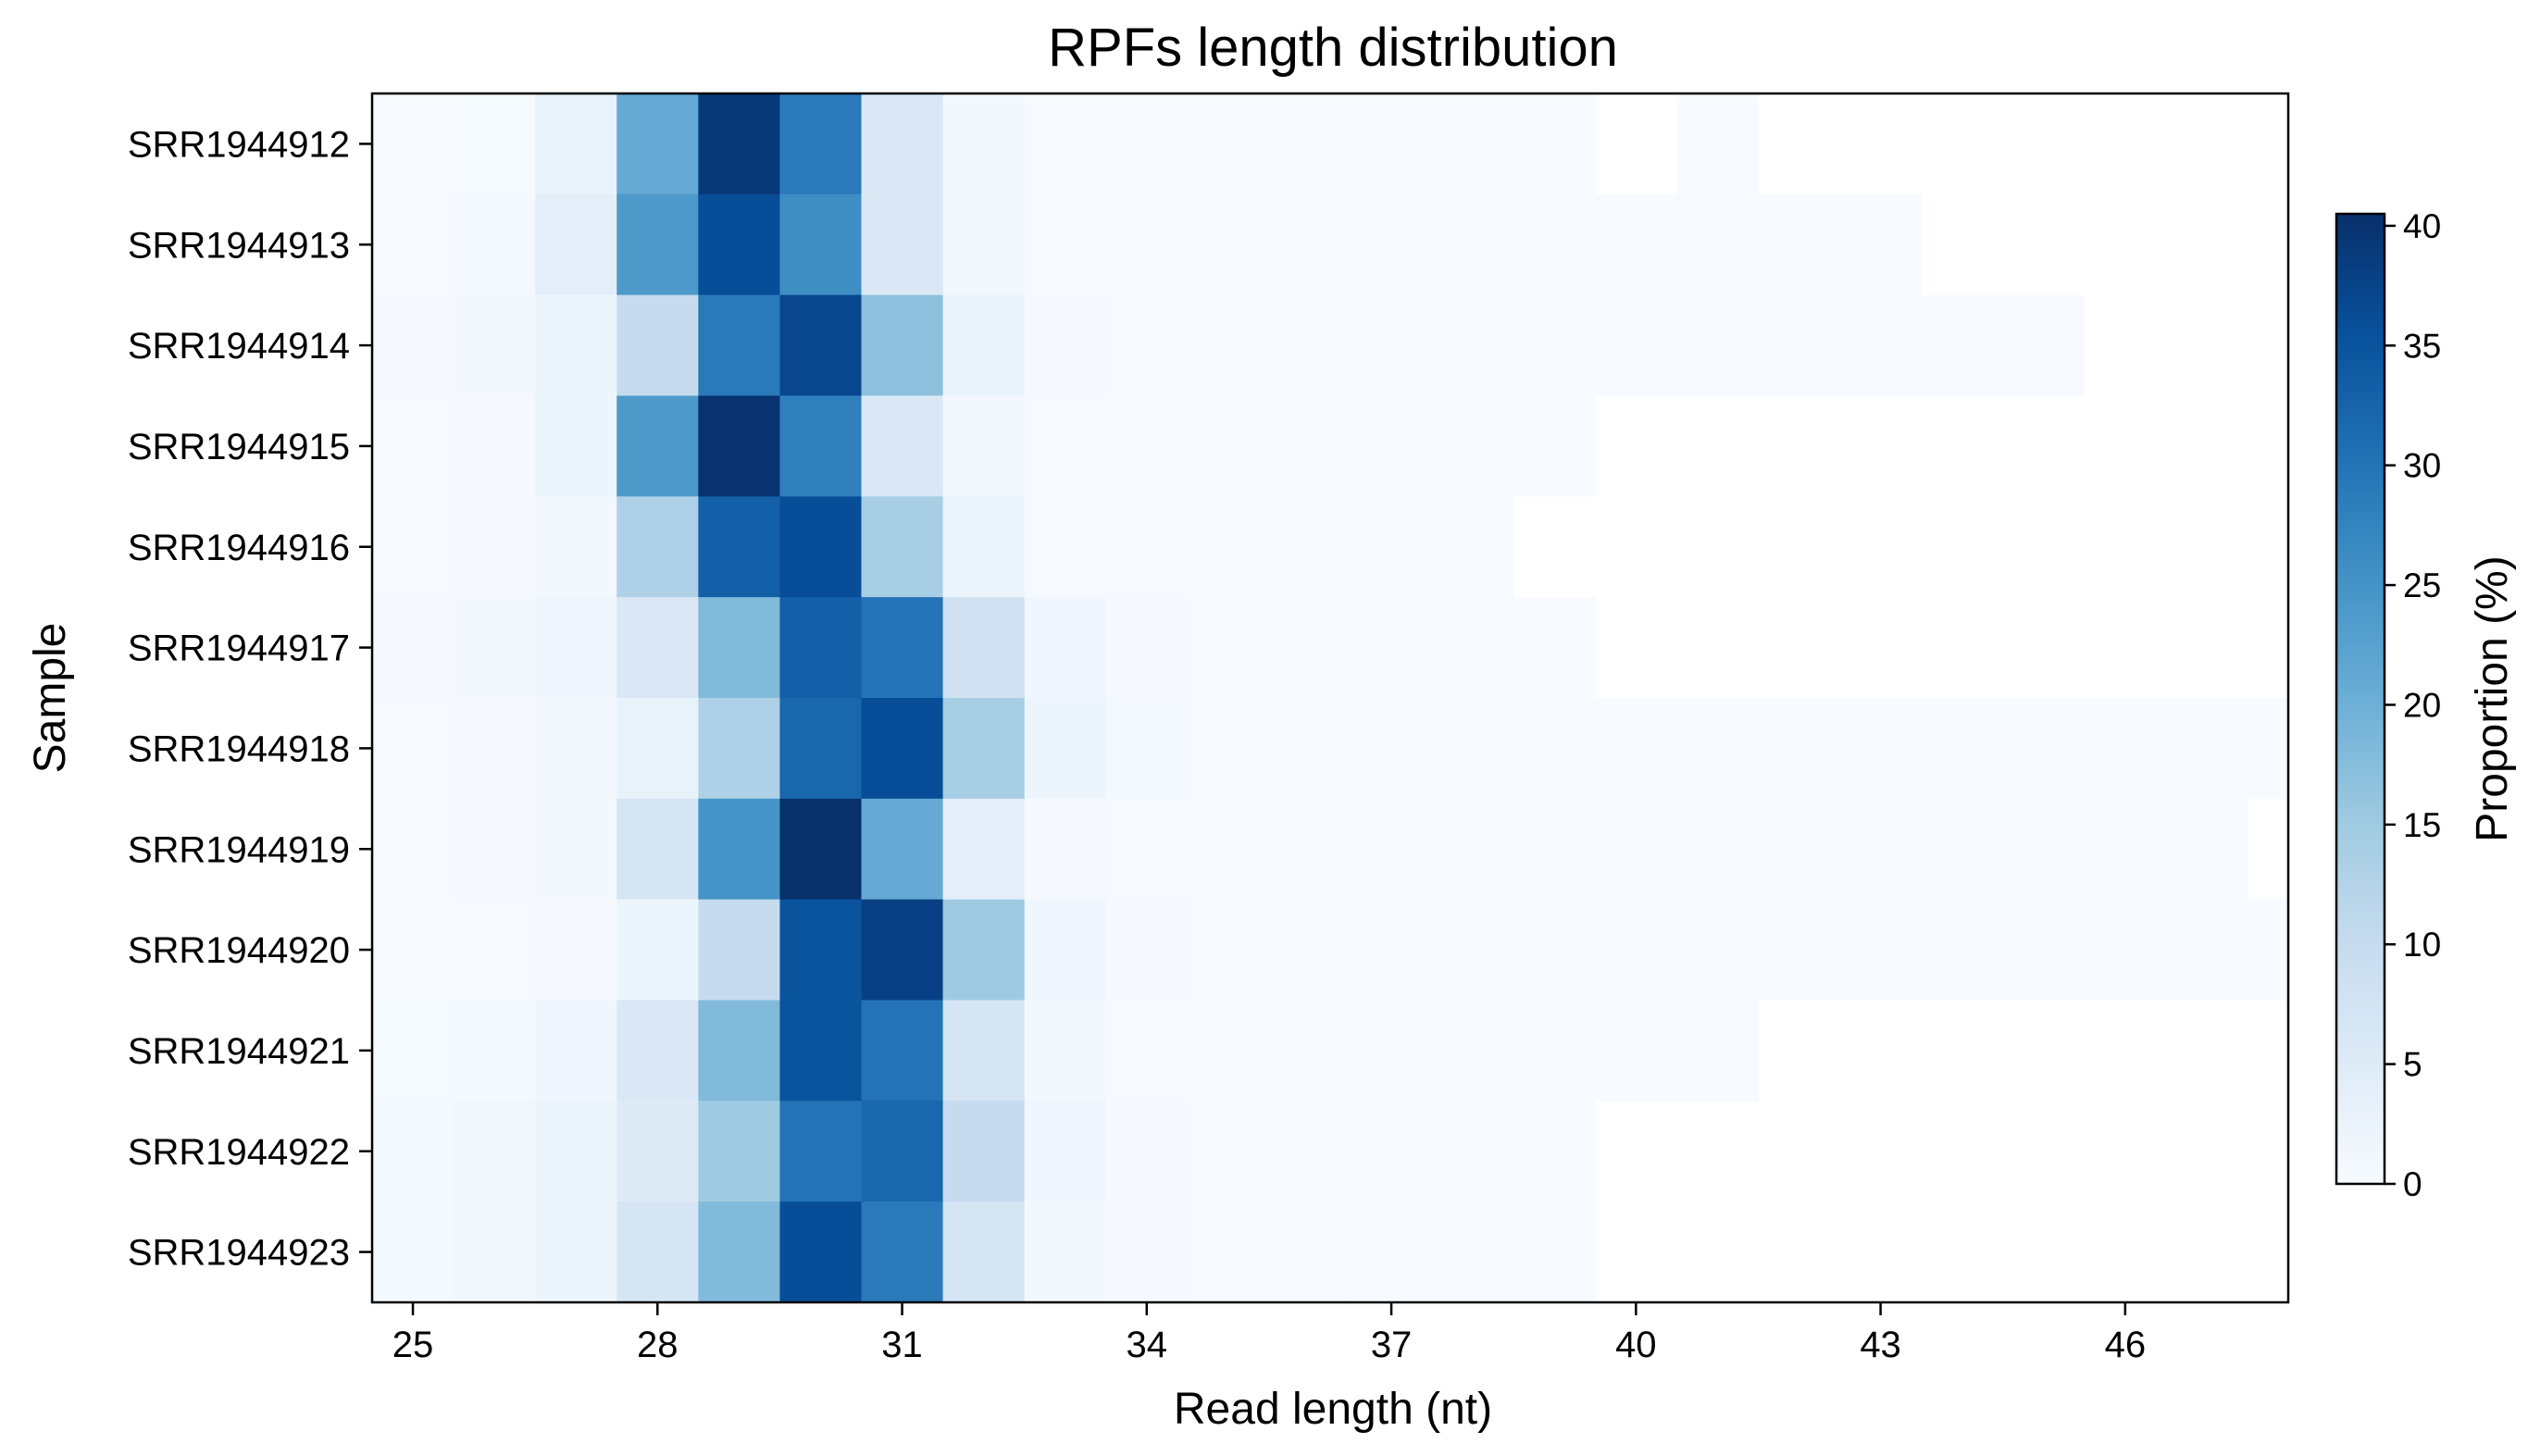  I want to click on colorbar-tick-label: 15, so click(2422, 825).